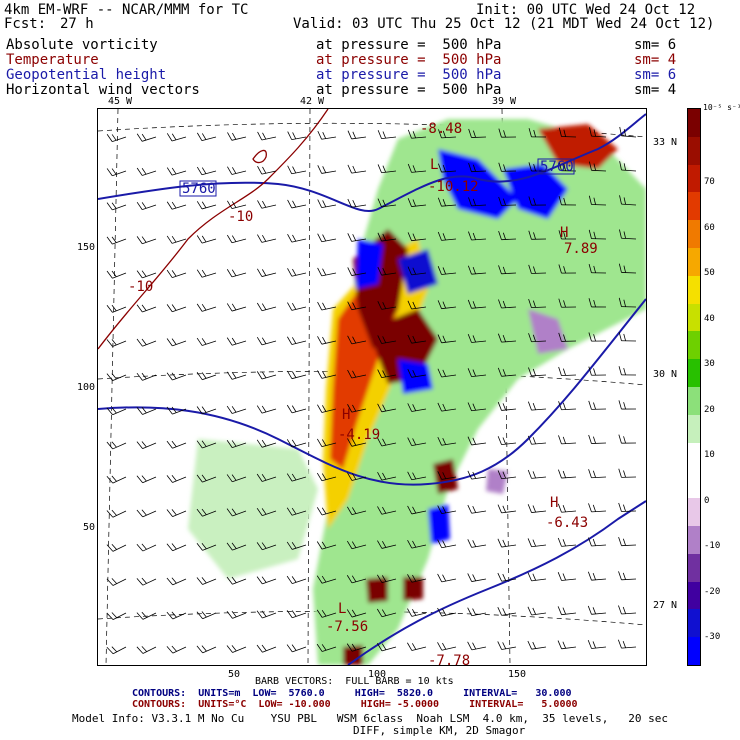 The width and height of the screenshot is (740, 740). Describe the element at coordinates (707, 500) in the screenshot. I see `colorbar-label: 0` at that location.